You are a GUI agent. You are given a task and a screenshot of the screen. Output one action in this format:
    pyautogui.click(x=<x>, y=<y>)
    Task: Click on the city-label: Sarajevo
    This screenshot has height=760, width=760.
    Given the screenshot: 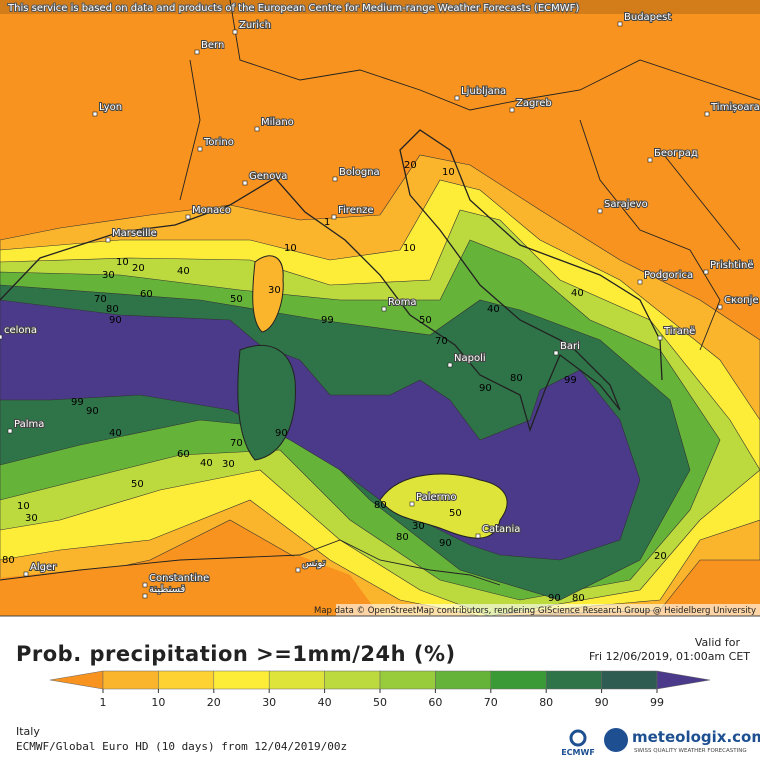 What is the action you would take?
    pyautogui.click(x=626, y=204)
    